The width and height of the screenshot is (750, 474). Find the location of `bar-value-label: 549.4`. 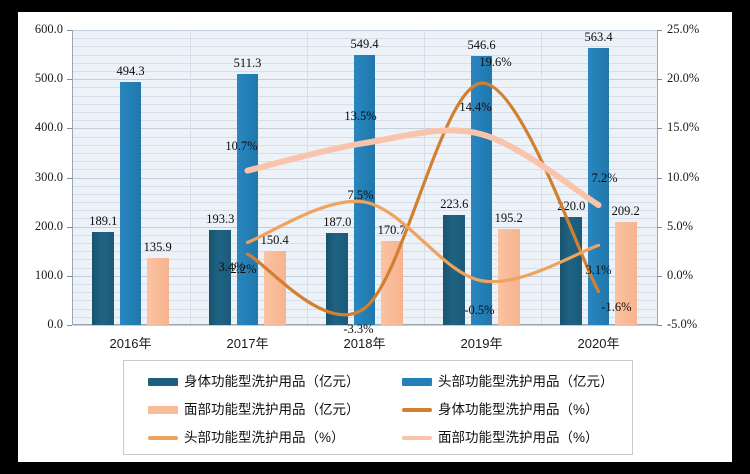

bar-value-label: 549.4 is located at coordinates (364, 43).